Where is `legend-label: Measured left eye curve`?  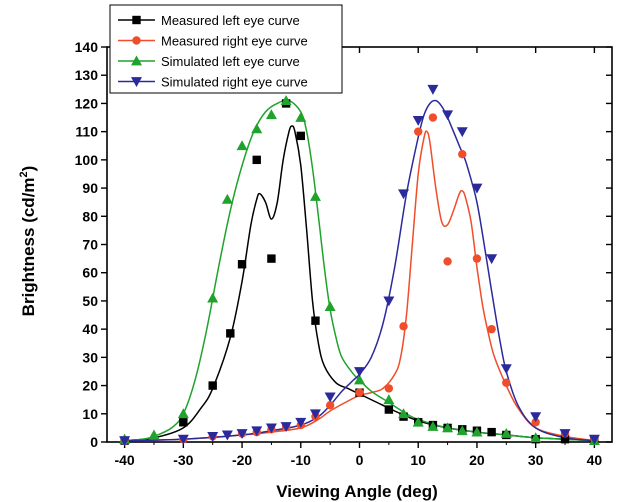
legend-label: Measured left eye curve is located at coordinates (230, 20).